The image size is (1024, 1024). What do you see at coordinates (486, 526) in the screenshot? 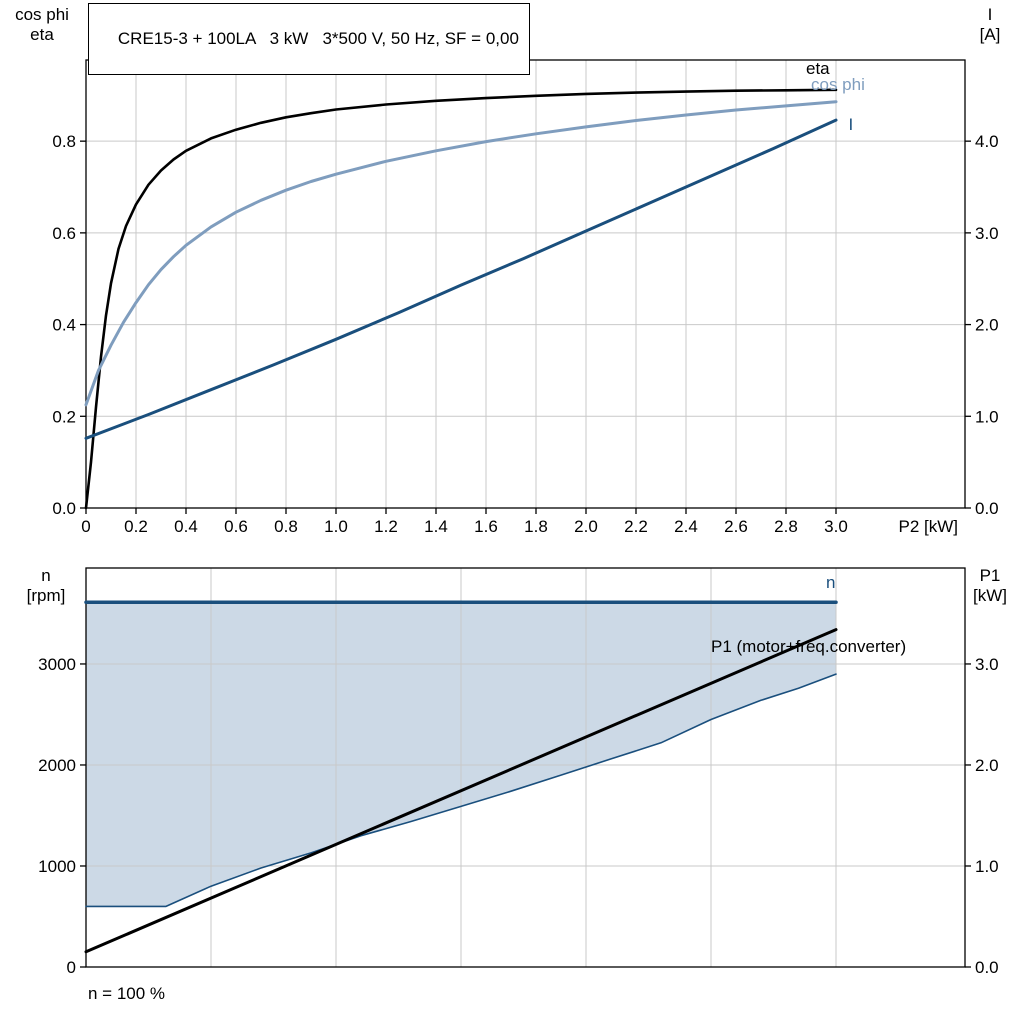
I see `x-tick-label: 1.6` at bounding box center [486, 526].